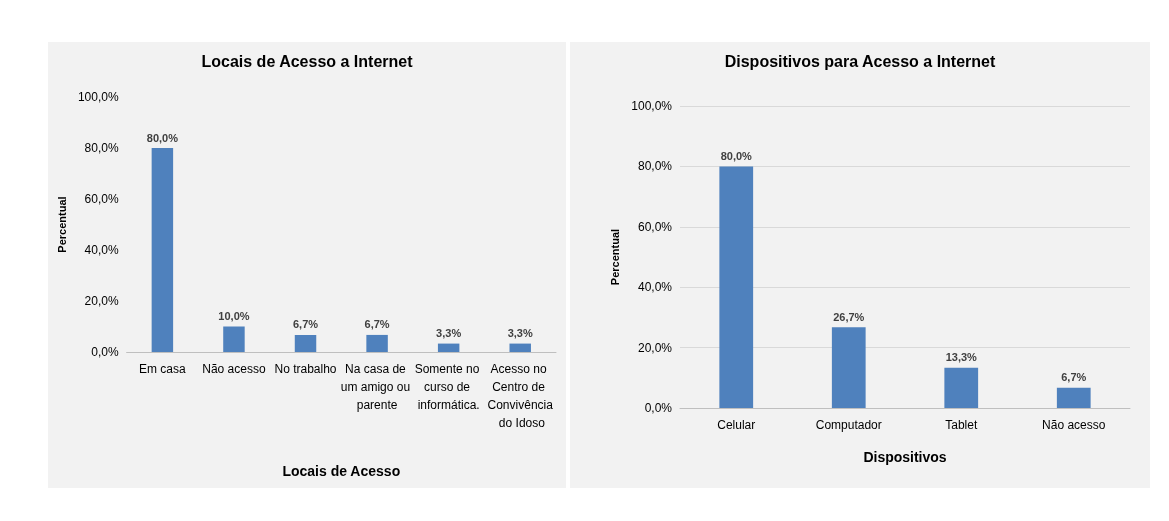 This screenshot has height=521, width=1169. I want to click on chart-title: Locais de Acesso a Internet, so click(307, 61).